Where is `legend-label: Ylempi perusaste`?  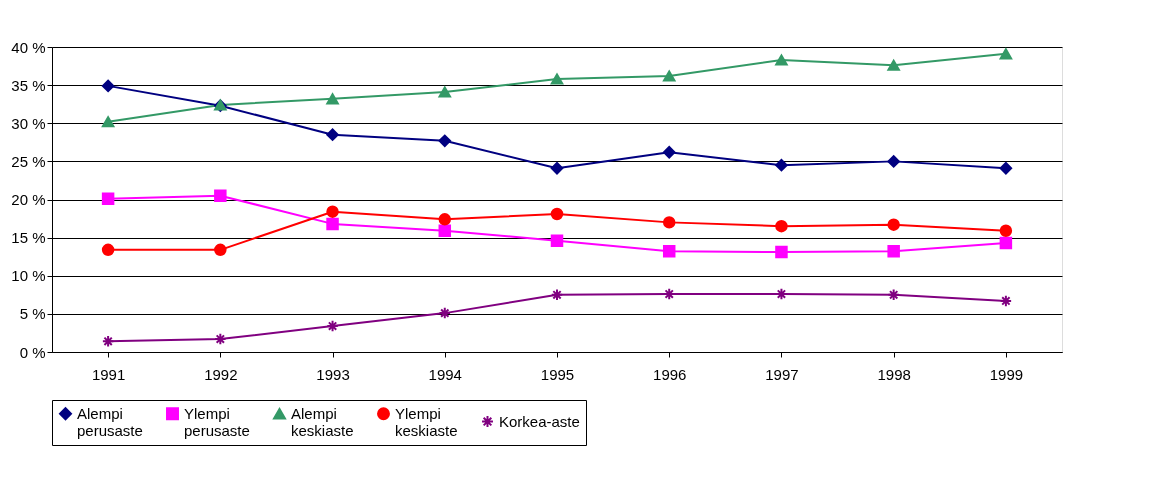 legend-label: Ylempi perusaste is located at coordinates (217, 421).